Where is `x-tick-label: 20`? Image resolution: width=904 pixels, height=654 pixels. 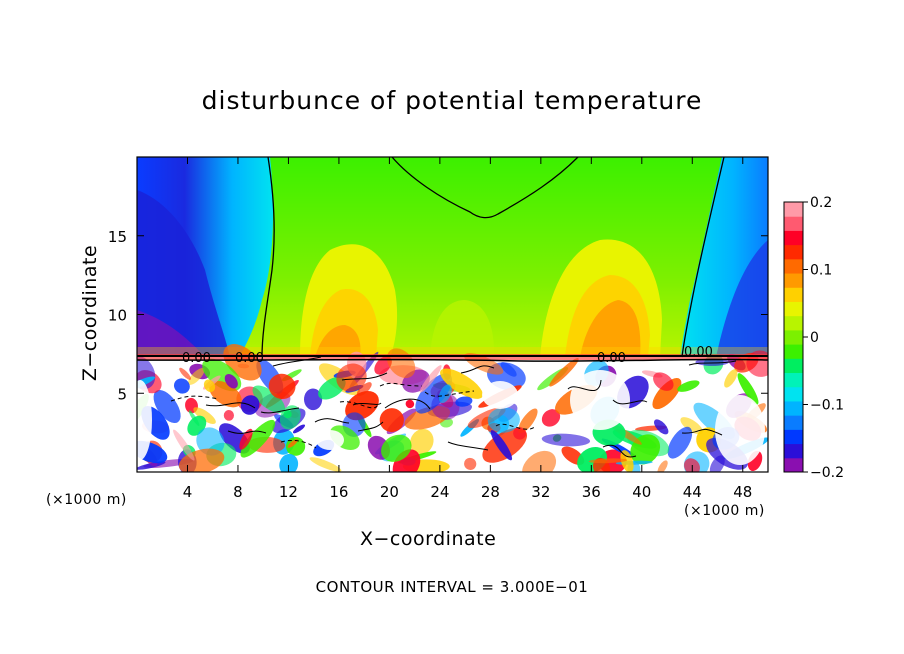 x-tick-label: 20 is located at coordinates (389, 492).